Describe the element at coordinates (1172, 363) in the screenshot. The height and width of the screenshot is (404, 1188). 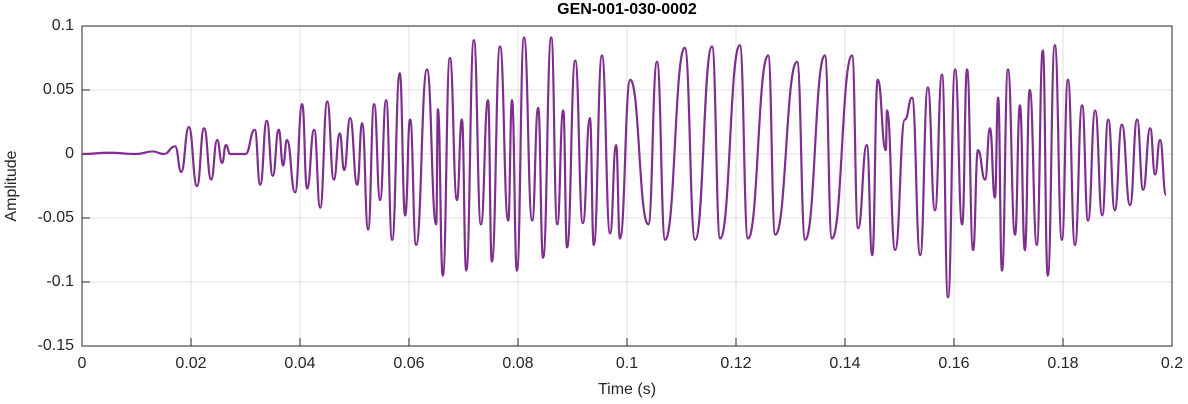
I see `x-tick-label: 0.2` at that location.